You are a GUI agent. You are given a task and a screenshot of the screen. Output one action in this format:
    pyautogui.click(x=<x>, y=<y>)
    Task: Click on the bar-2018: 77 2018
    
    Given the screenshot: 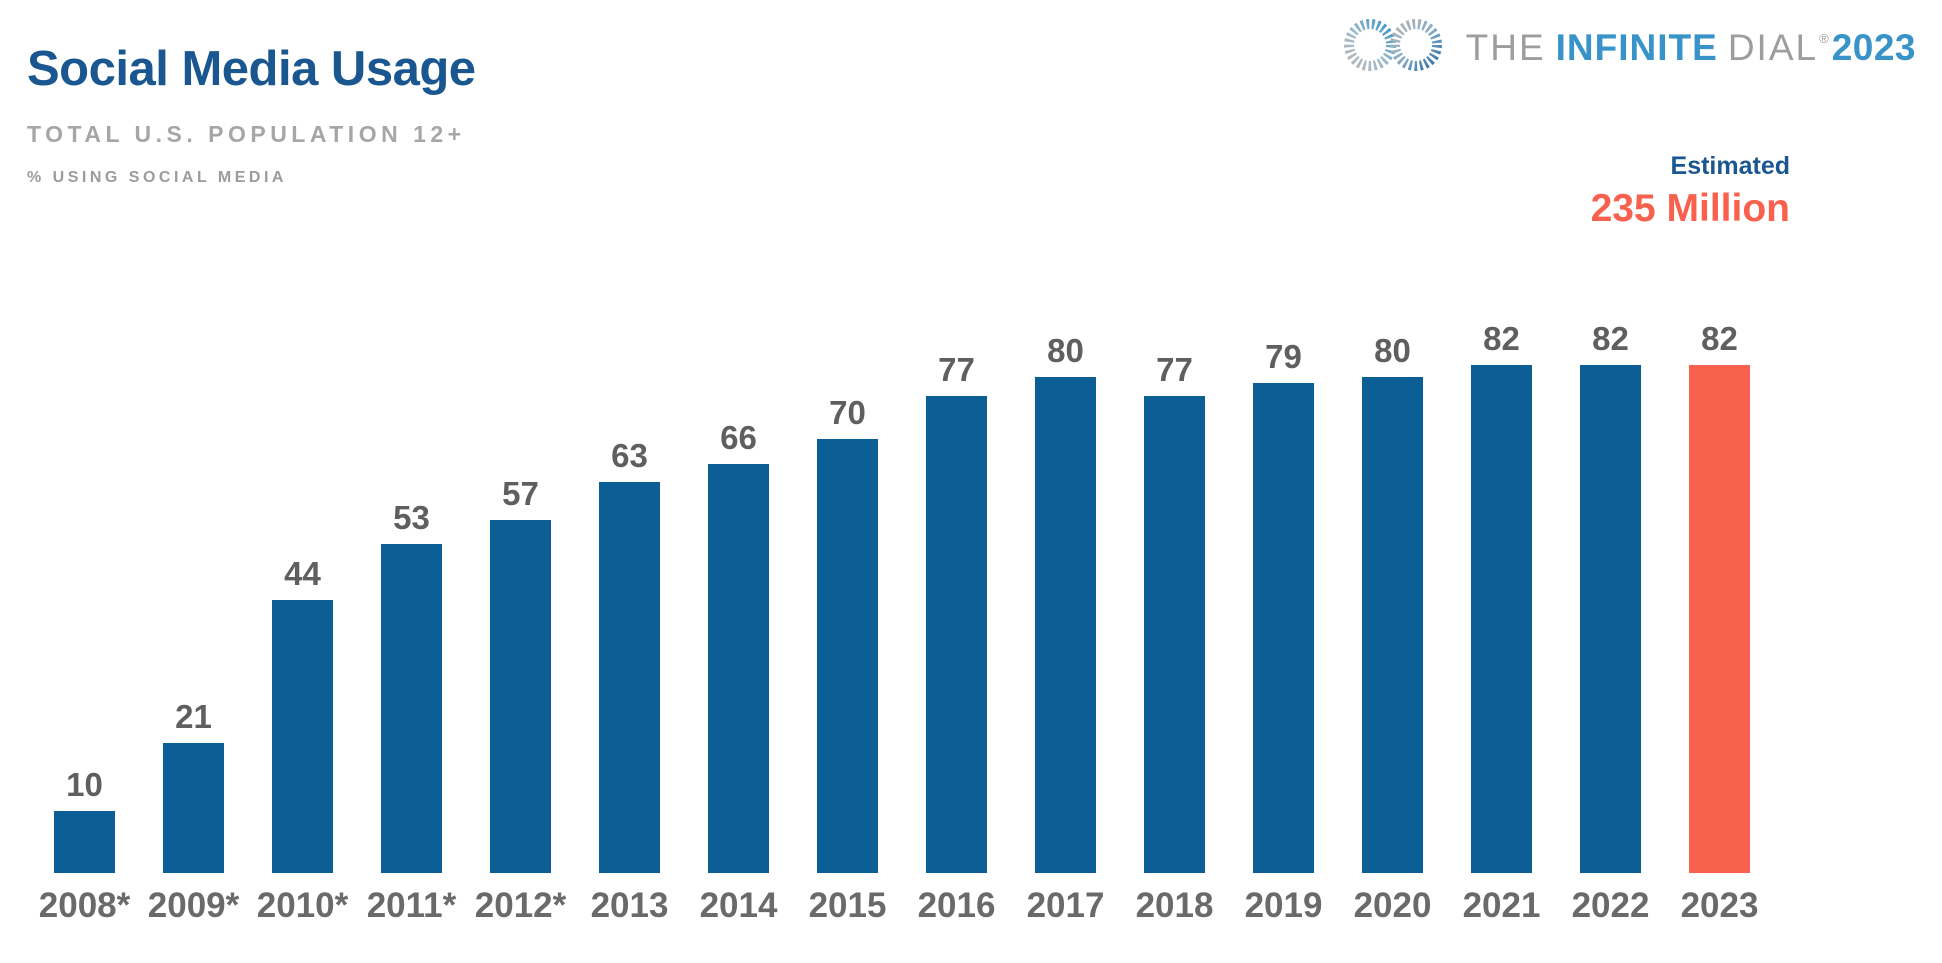 What is the action you would take?
    pyautogui.click(x=1175, y=638)
    